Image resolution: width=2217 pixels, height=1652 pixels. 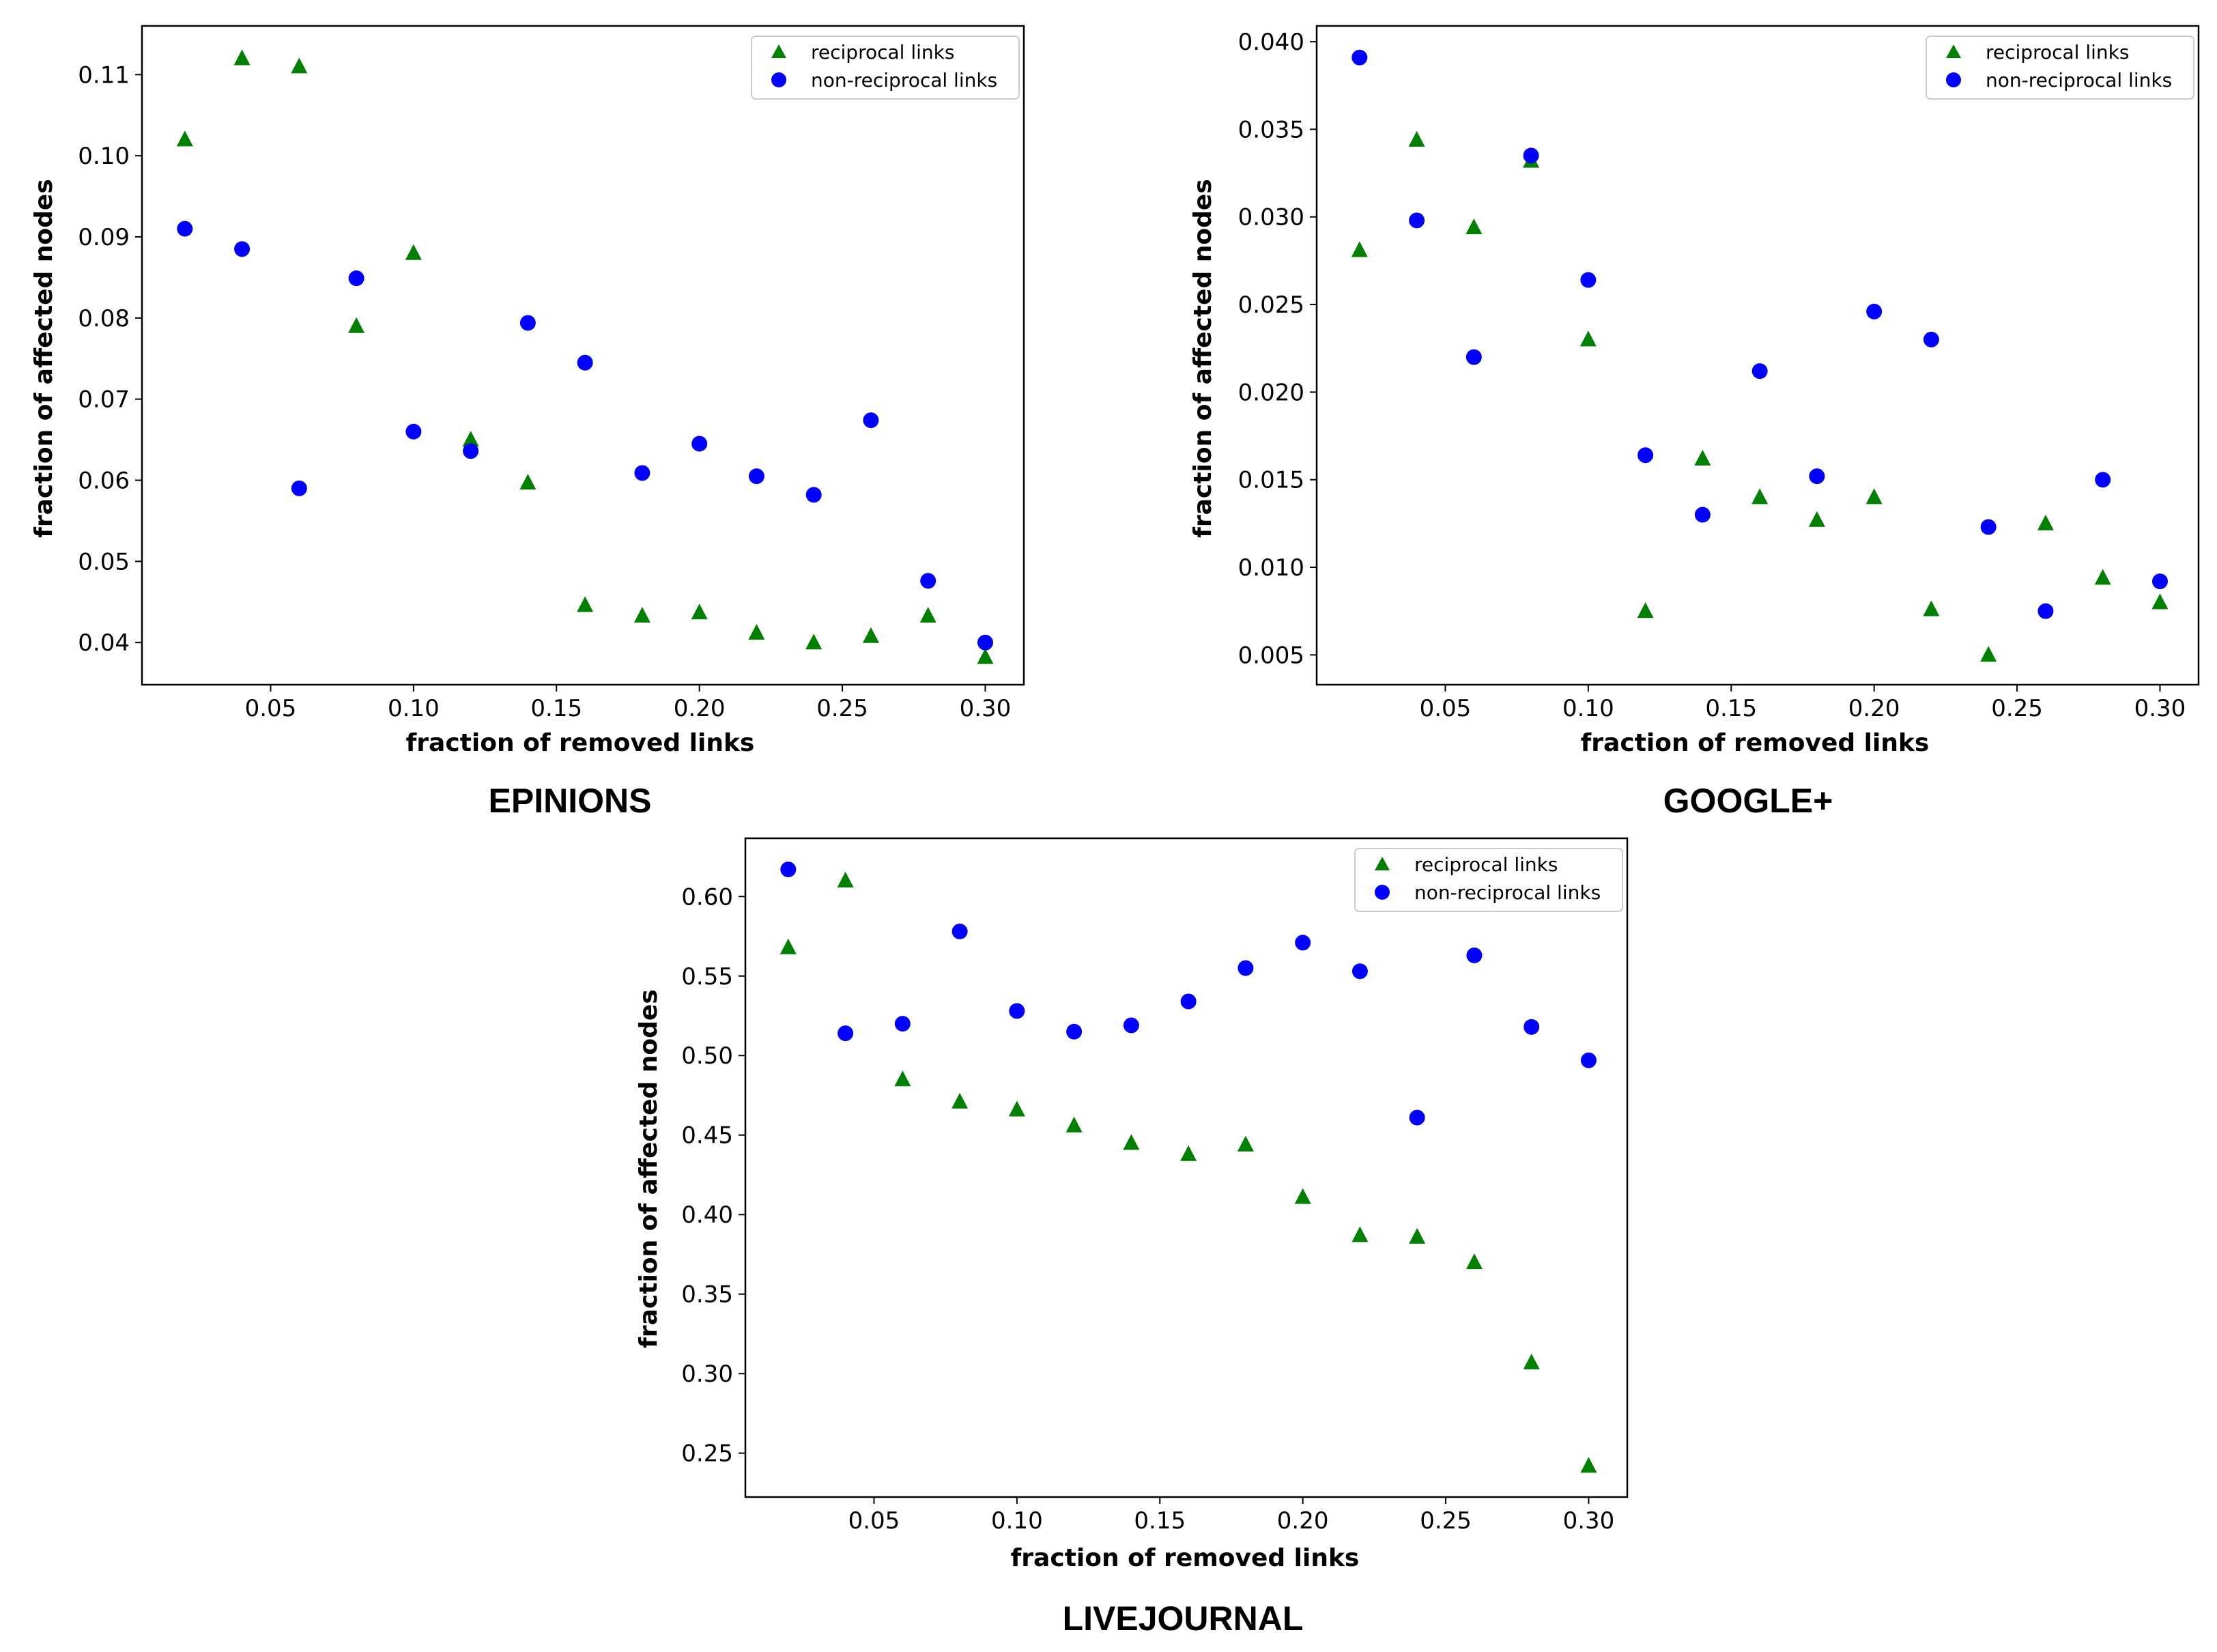 What do you see at coordinates (885, 67) in the screenshot?
I see `legend-epinions: reciprocal links non-reciprocal links` at bounding box center [885, 67].